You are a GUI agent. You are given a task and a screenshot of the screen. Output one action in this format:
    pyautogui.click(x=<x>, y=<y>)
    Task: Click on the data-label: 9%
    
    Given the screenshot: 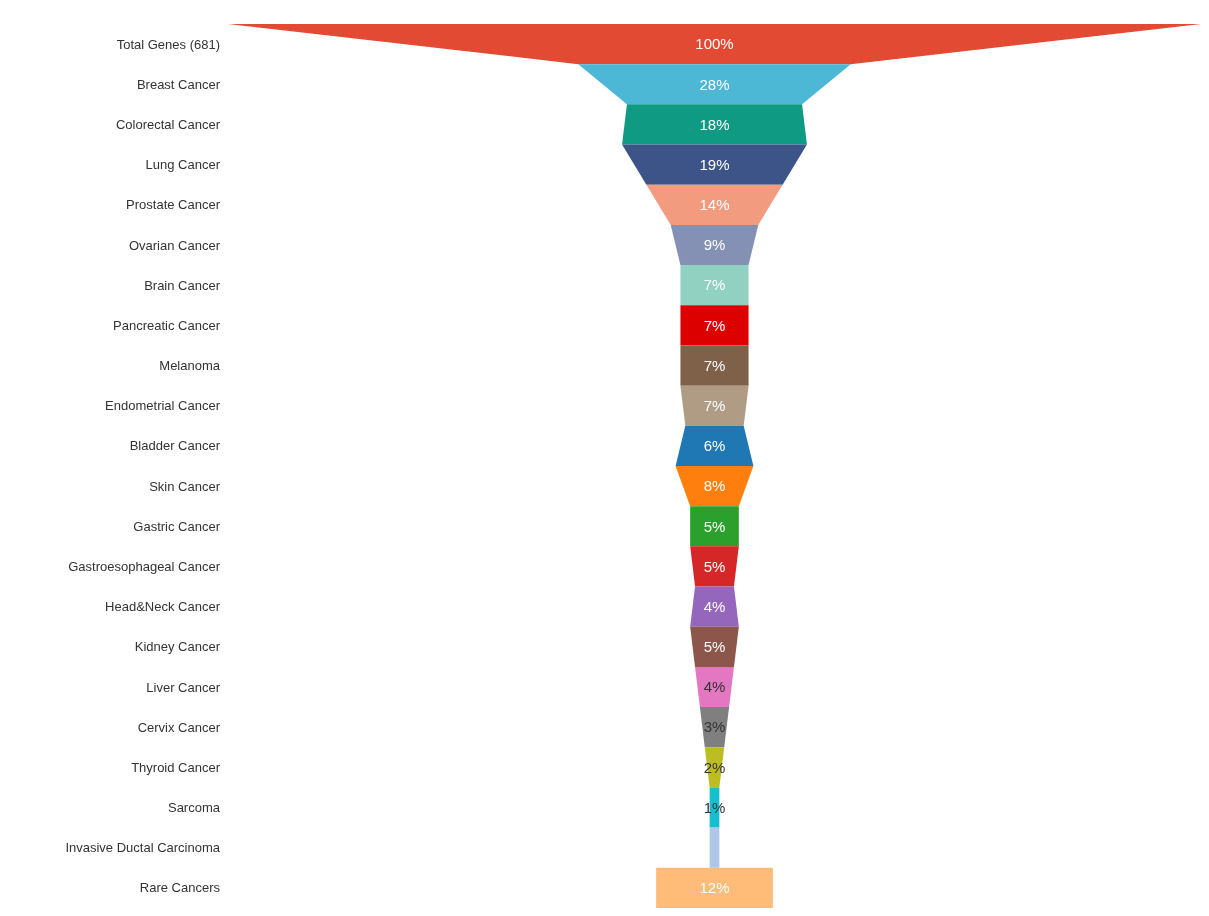 What is the action you would take?
    pyautogui.click(x=714, y=245)
    